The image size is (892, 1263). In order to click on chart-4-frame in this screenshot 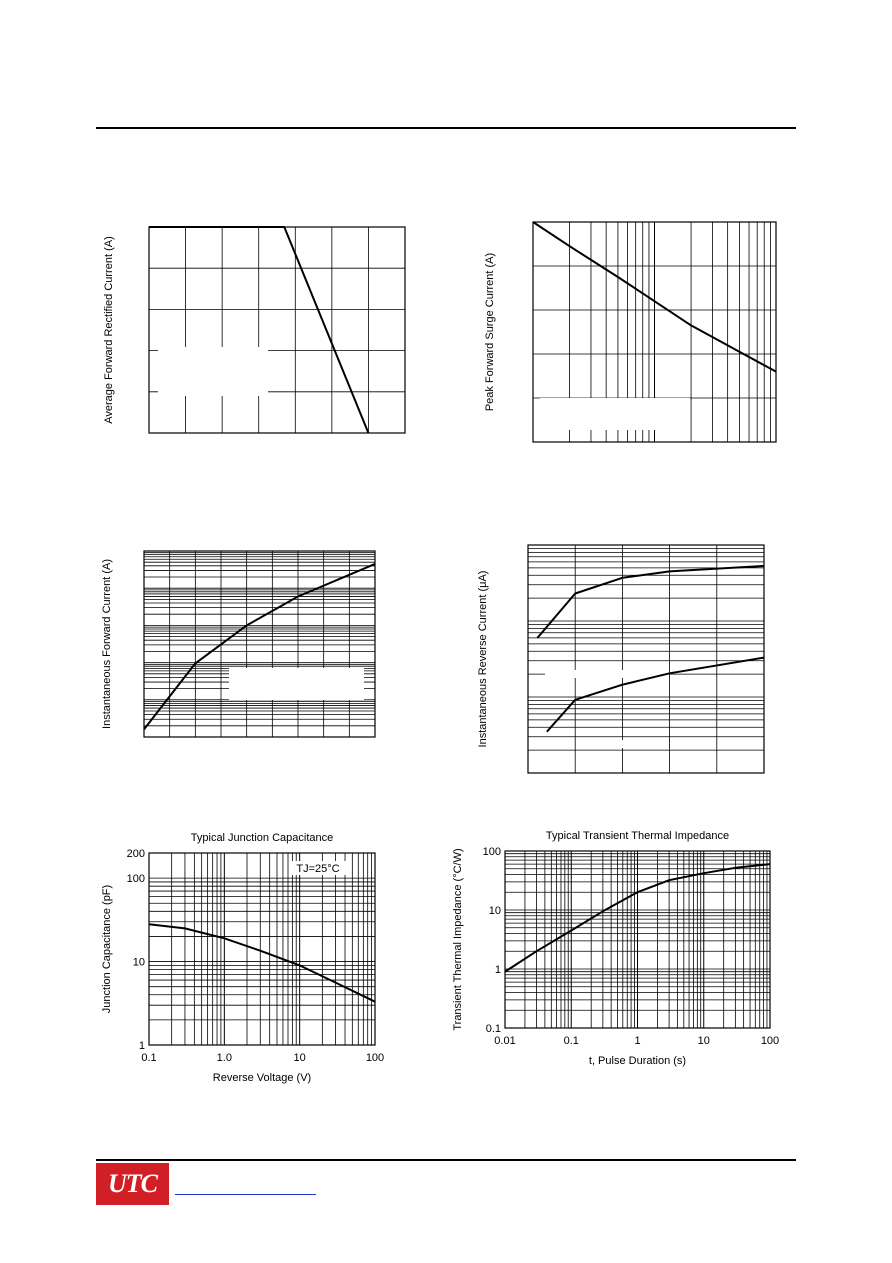, I will do `click(646, 659)`.